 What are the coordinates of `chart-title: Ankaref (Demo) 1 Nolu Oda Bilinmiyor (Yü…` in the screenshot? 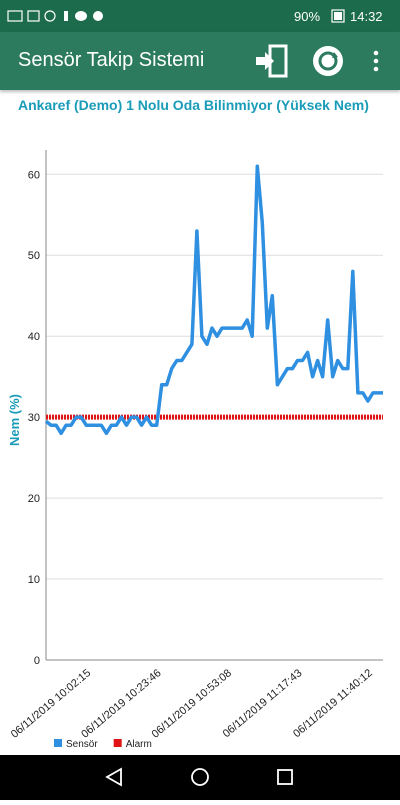 It's located at (193, 105).